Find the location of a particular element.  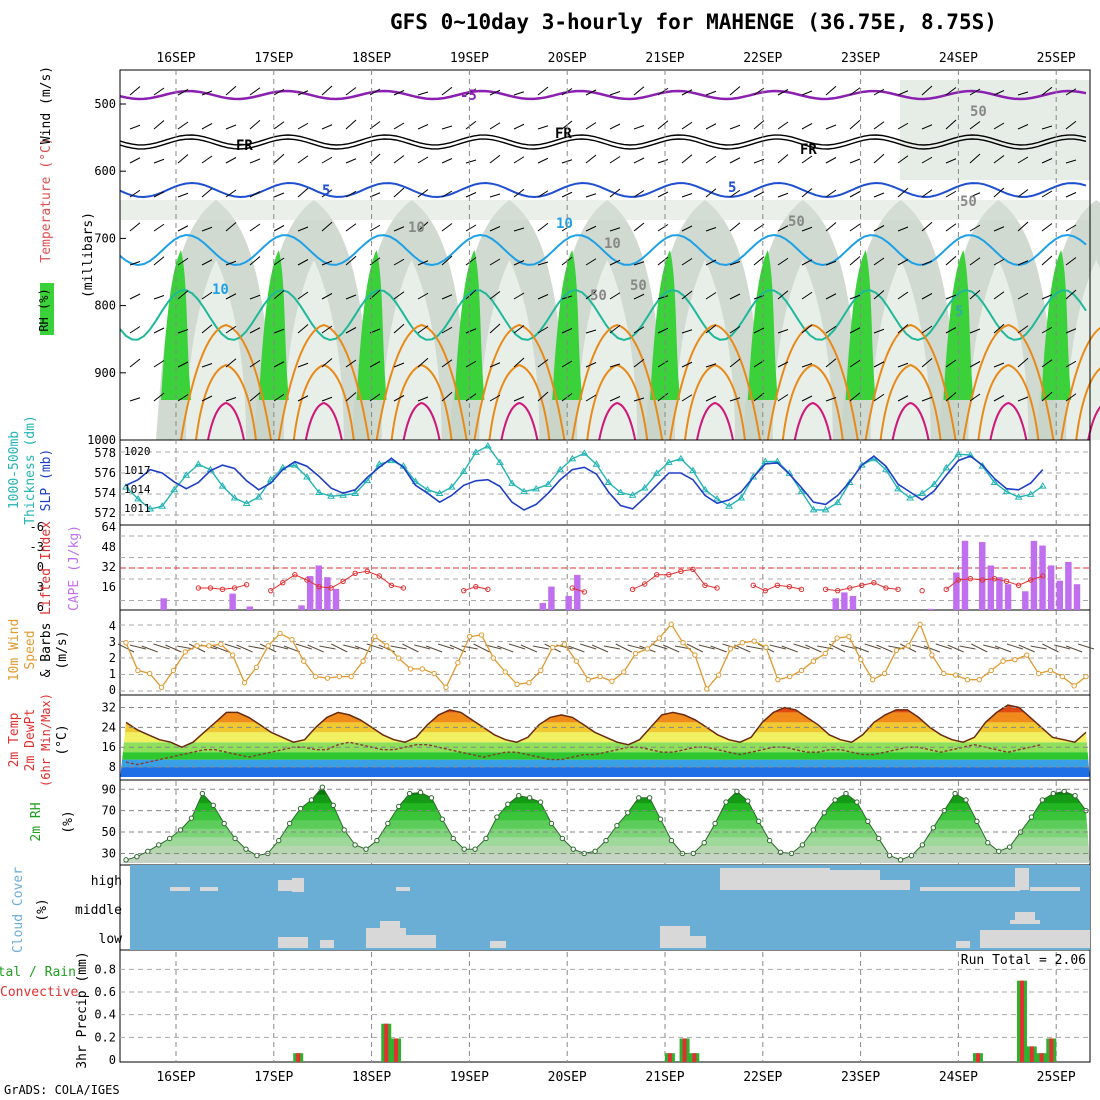

slp-tick-label: 1011 is located at coordinates (137, 508).